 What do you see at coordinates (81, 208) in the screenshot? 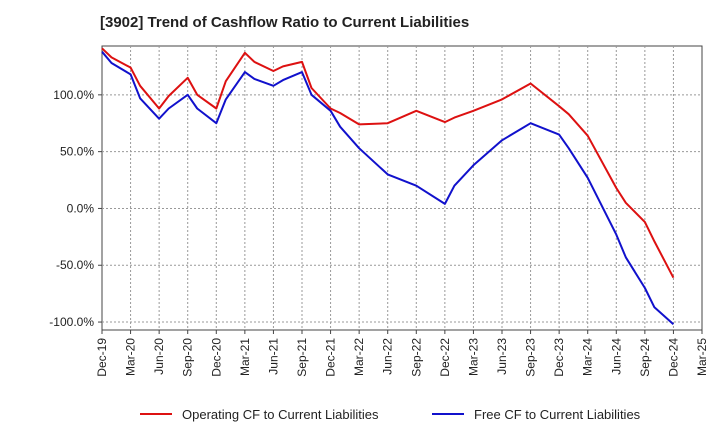
I see `y-tick-label: 0.0%` at bounding box center [81, 208].